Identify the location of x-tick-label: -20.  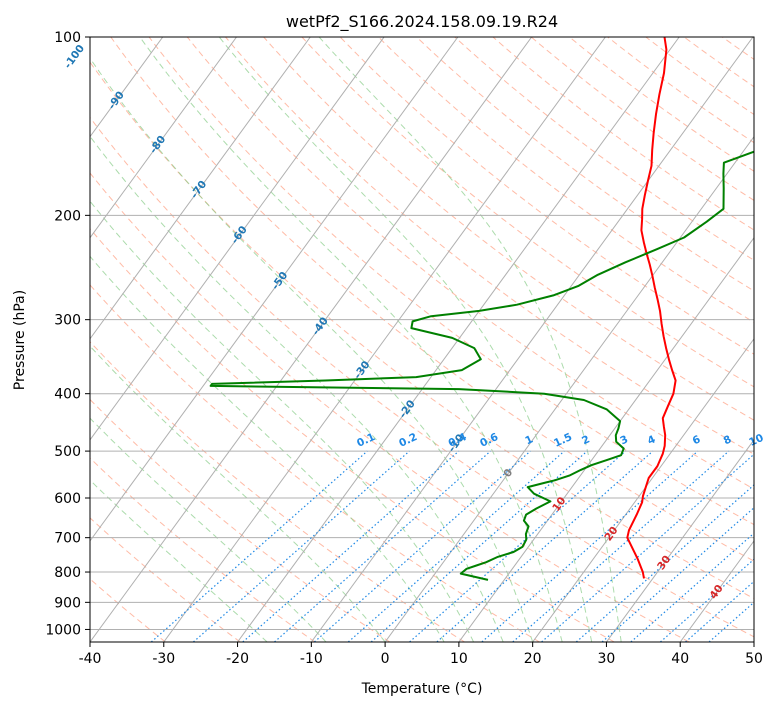
(237, 659).